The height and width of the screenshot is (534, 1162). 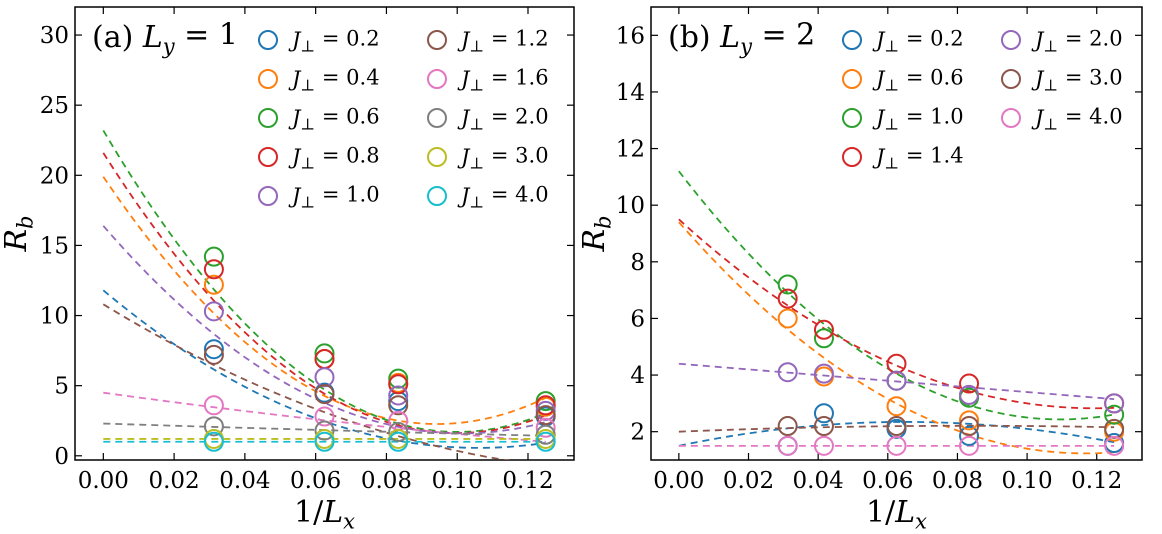 What do you see at coordinates (54, 36) in the screenshot?
I see `y-tick-label: 30` at bounding box center [54, 36].